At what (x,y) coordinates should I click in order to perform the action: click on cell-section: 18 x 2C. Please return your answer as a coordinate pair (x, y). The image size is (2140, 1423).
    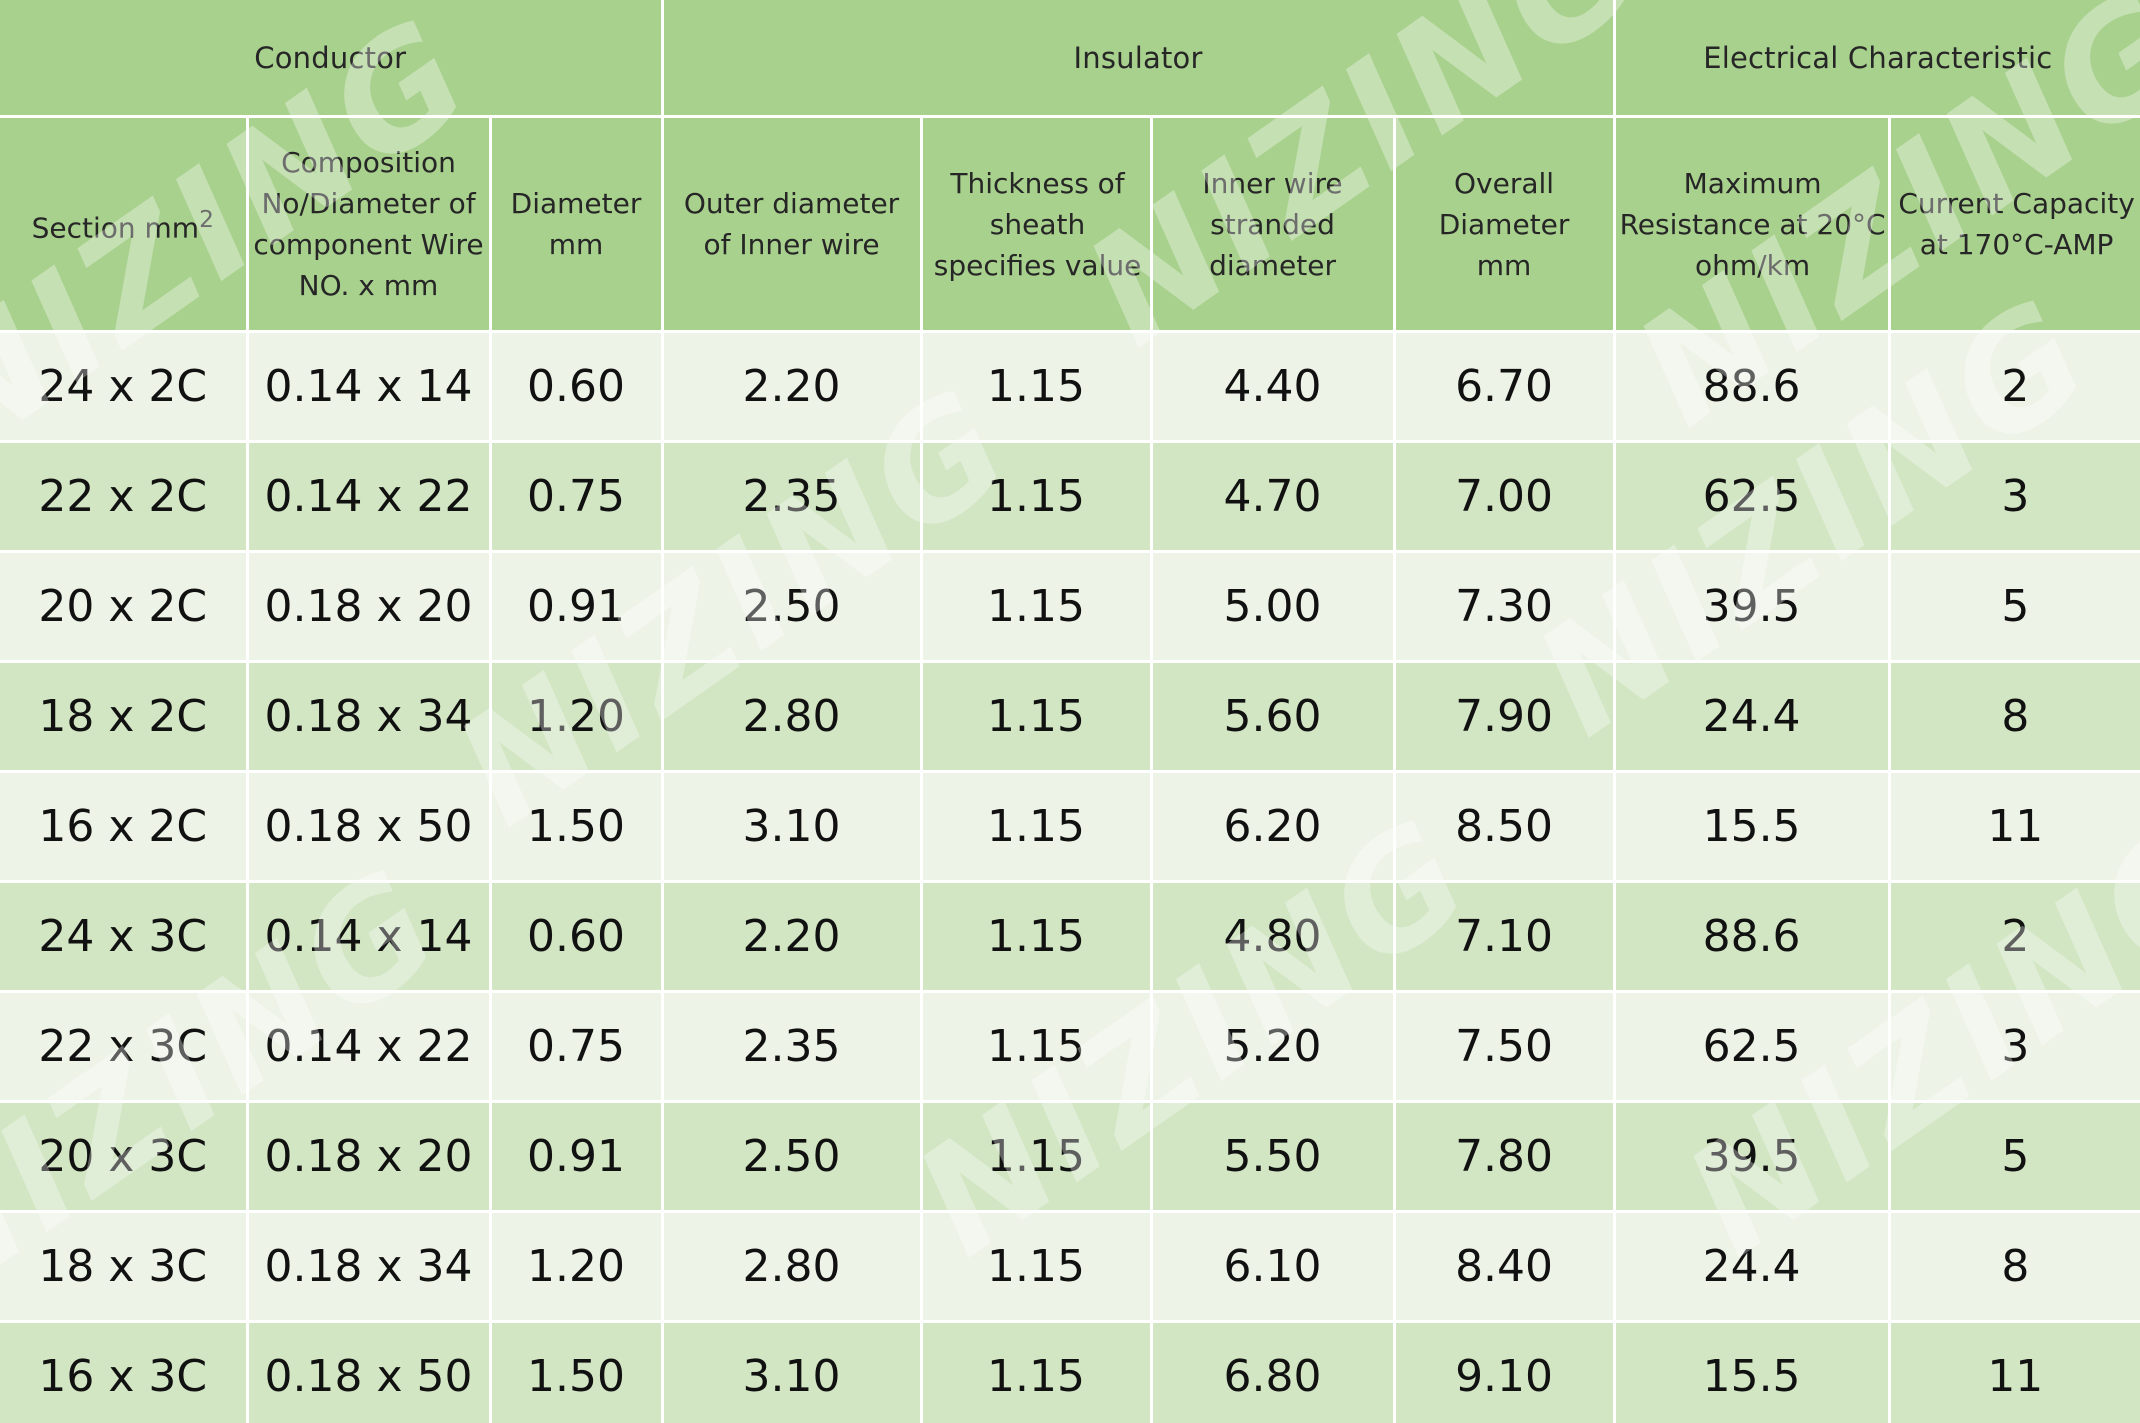
    Looking at the image, I should click on (124, 717).